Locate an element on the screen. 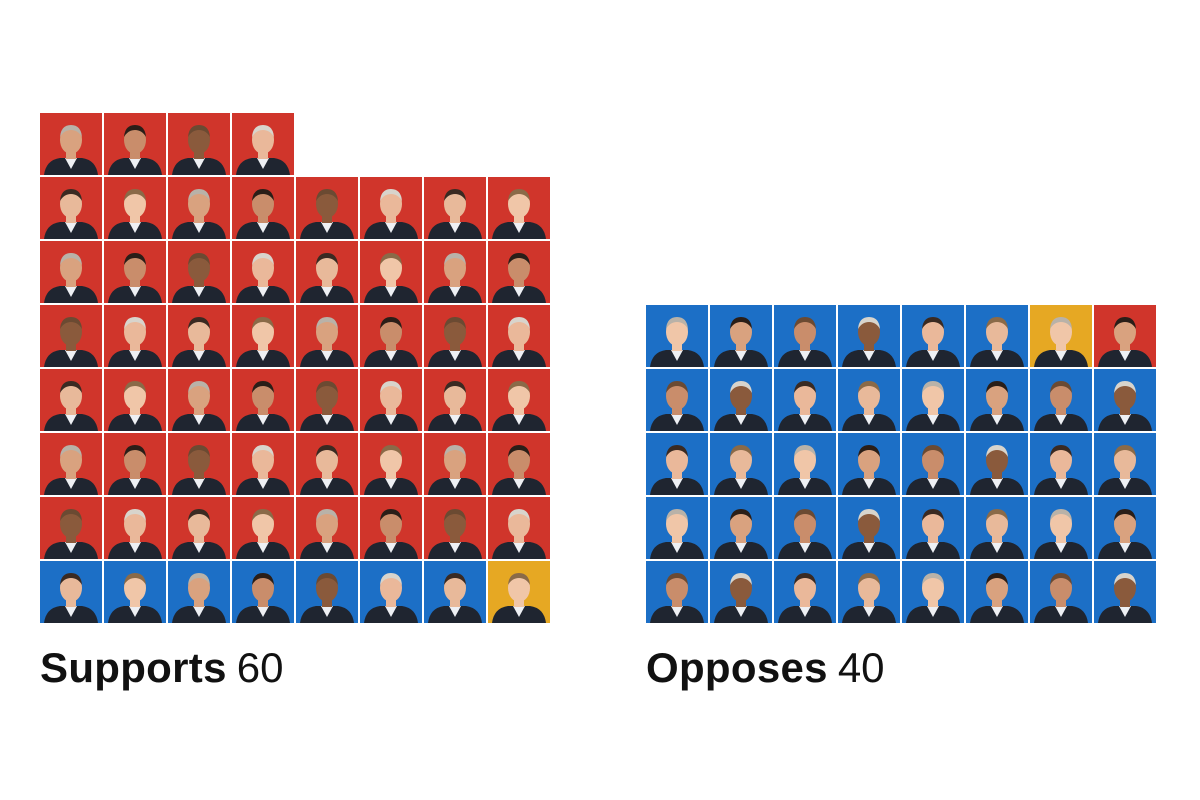  opposes-title: Opposes is located at coordinates (737, 667).